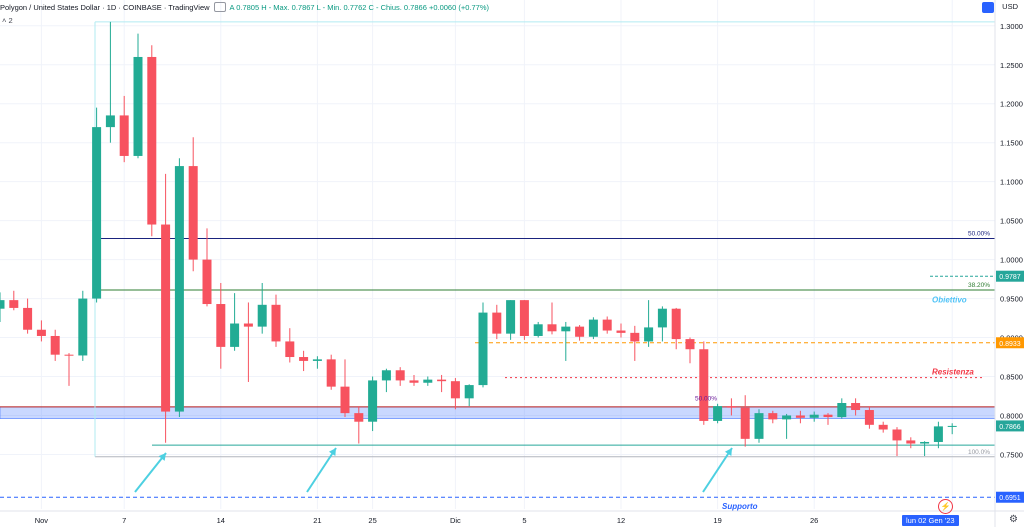  Describe the element at coordinates (949, 299) in the screenshot. I see `objective-label: Obiettivo` at that location.